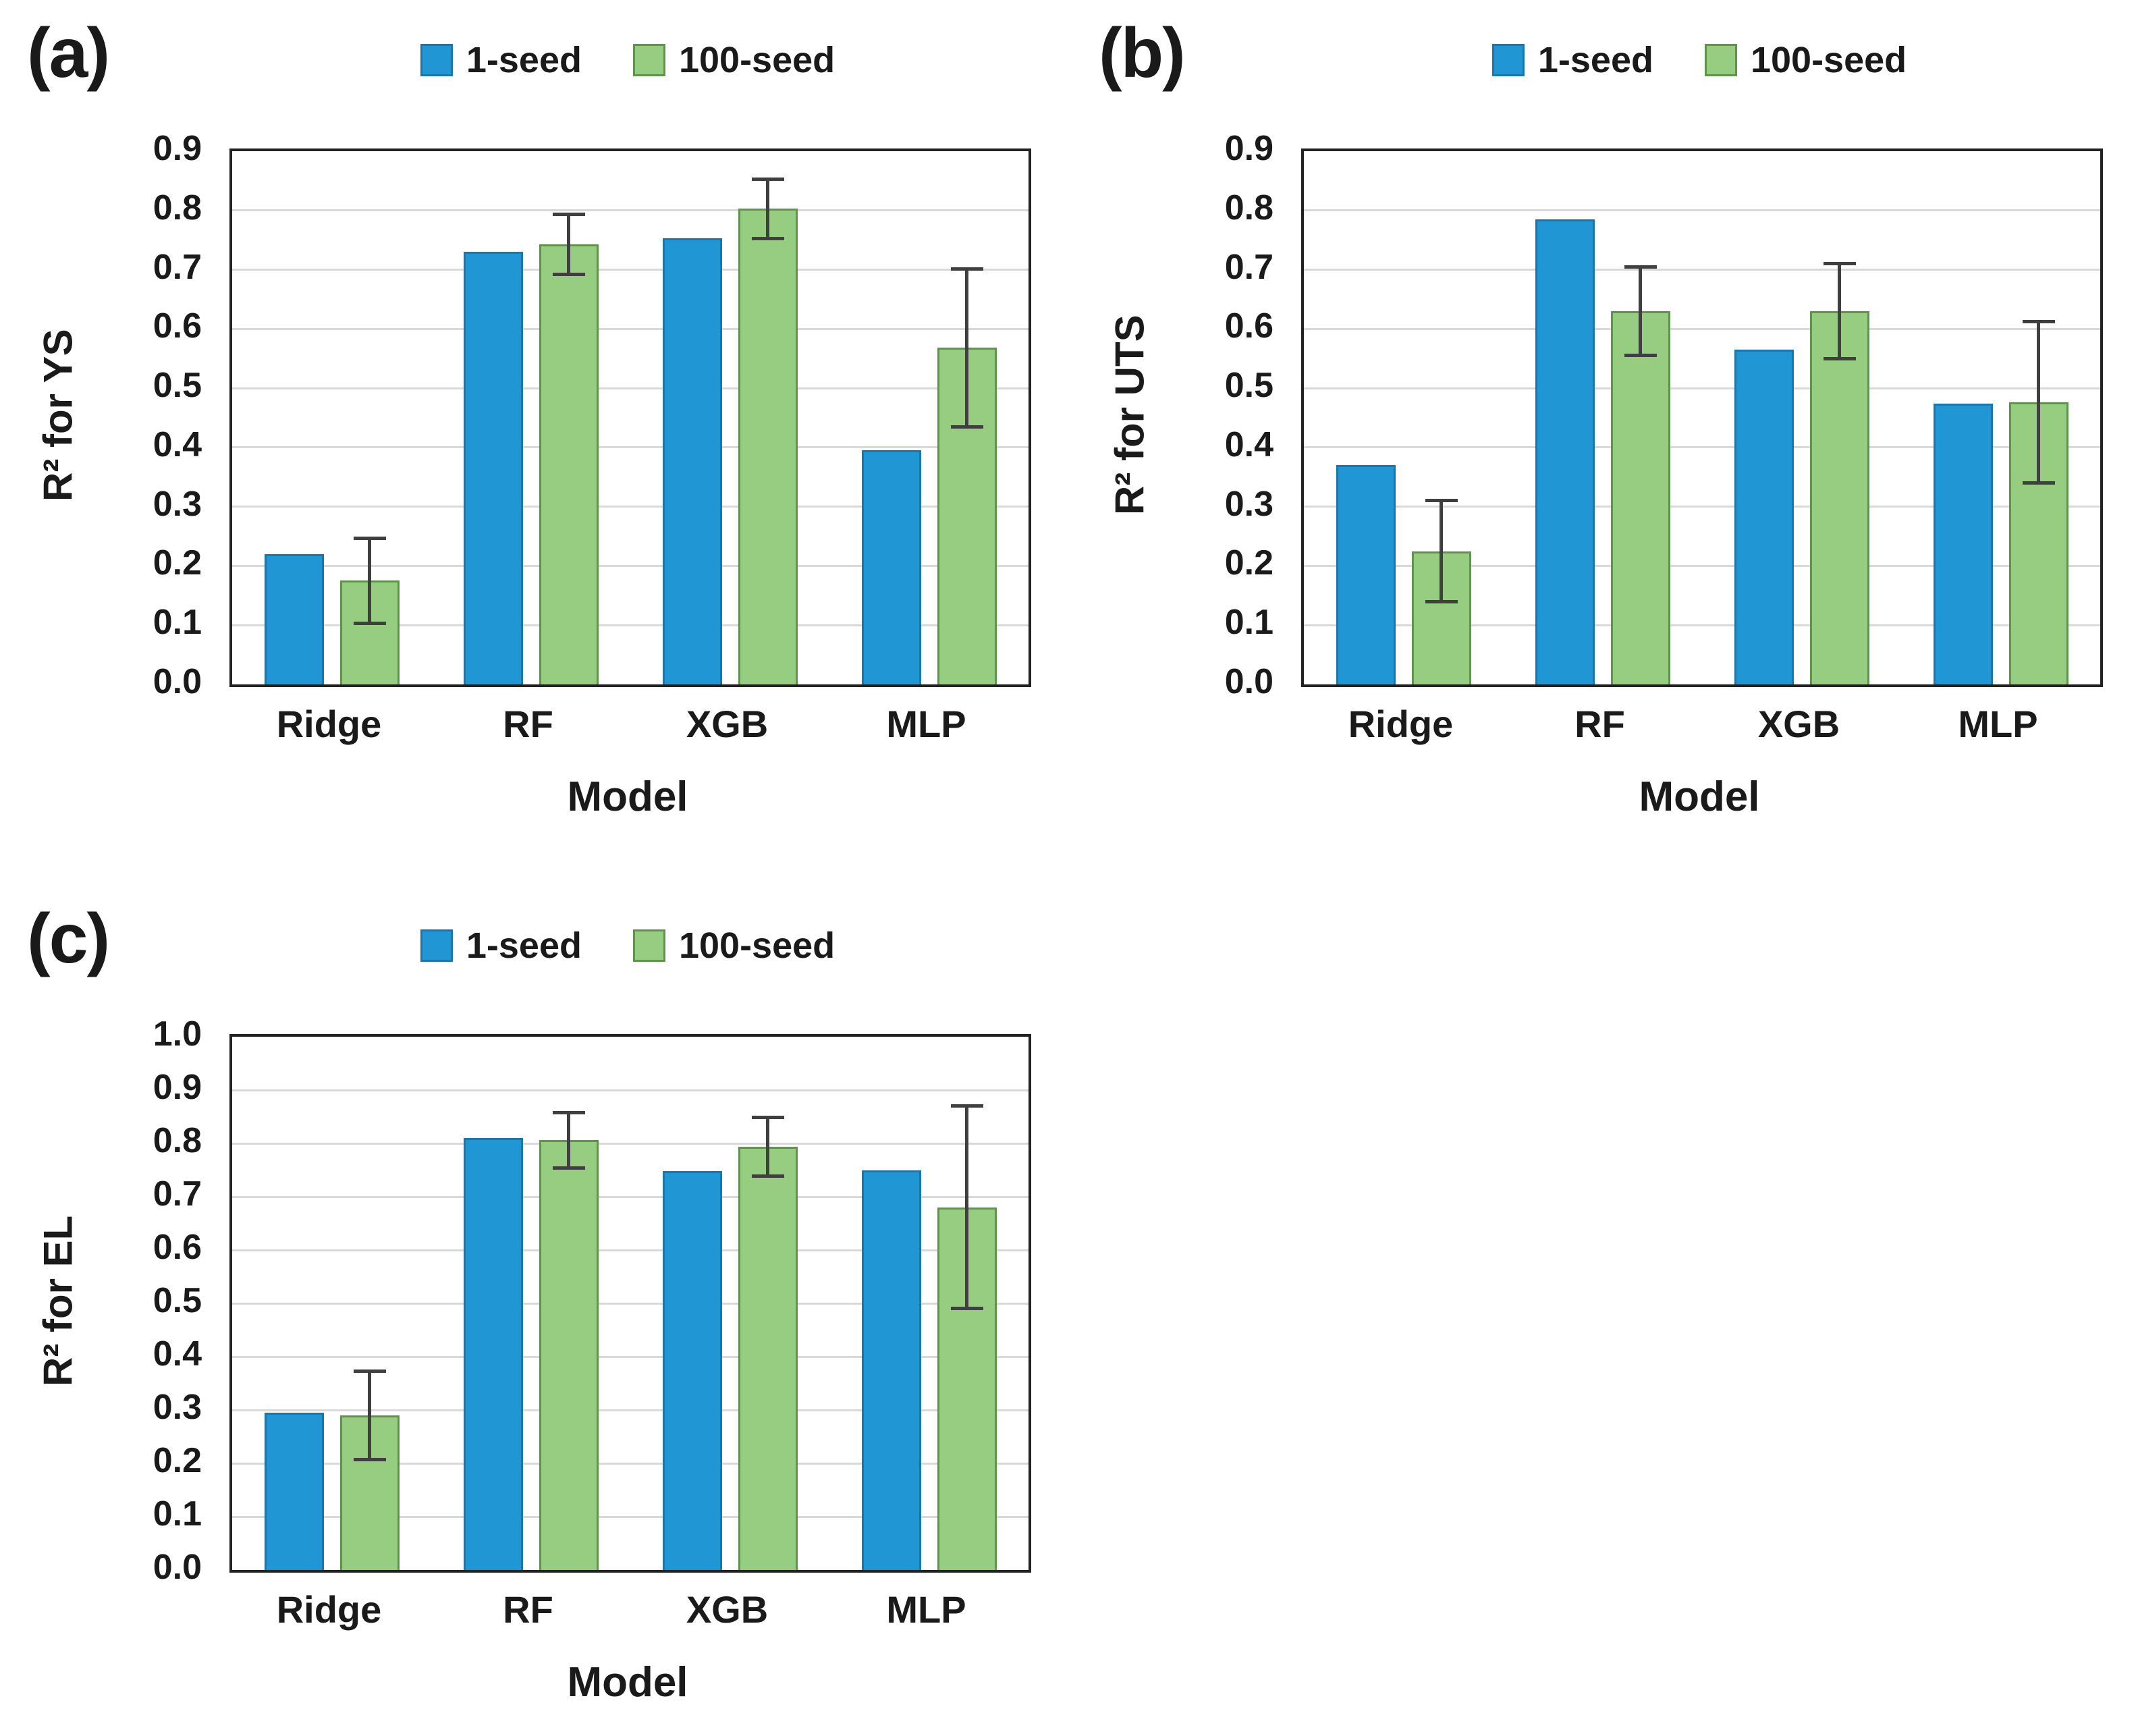 Image resolution: width=2138 pixels, height=1736 pixels. Describe the element at coordinates (627, 724) in the screenshot. I see `x-axis-ticks-a: Ridge RF XGB MLP` at that location.